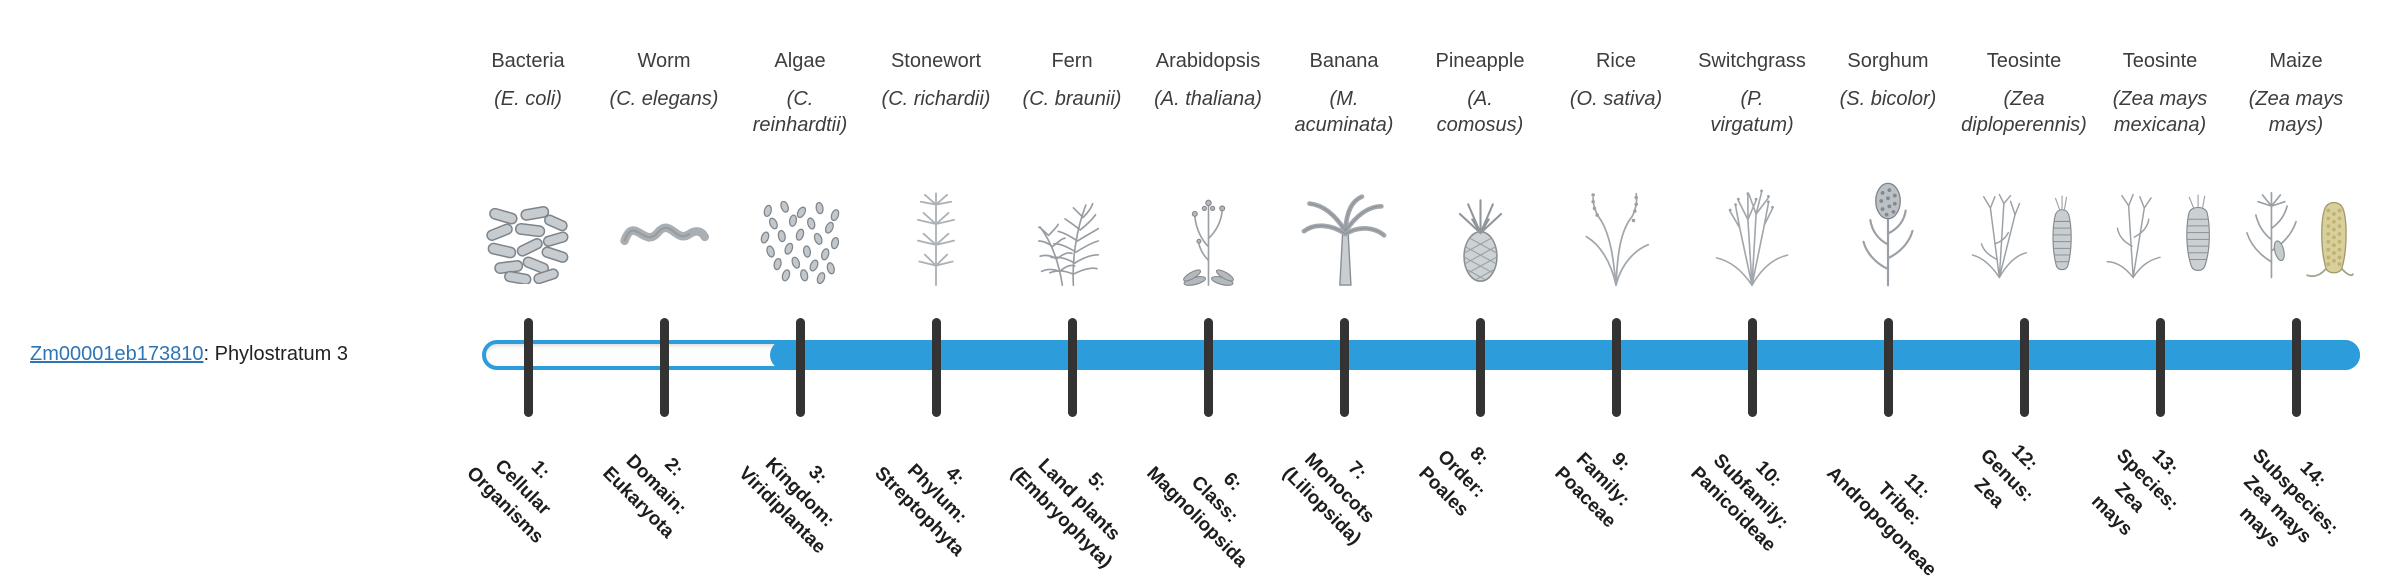 This screenshot has height=580, width=2400. I want to click on organism-scientific-name-line: (S. bicolor), so click(1888, 99).